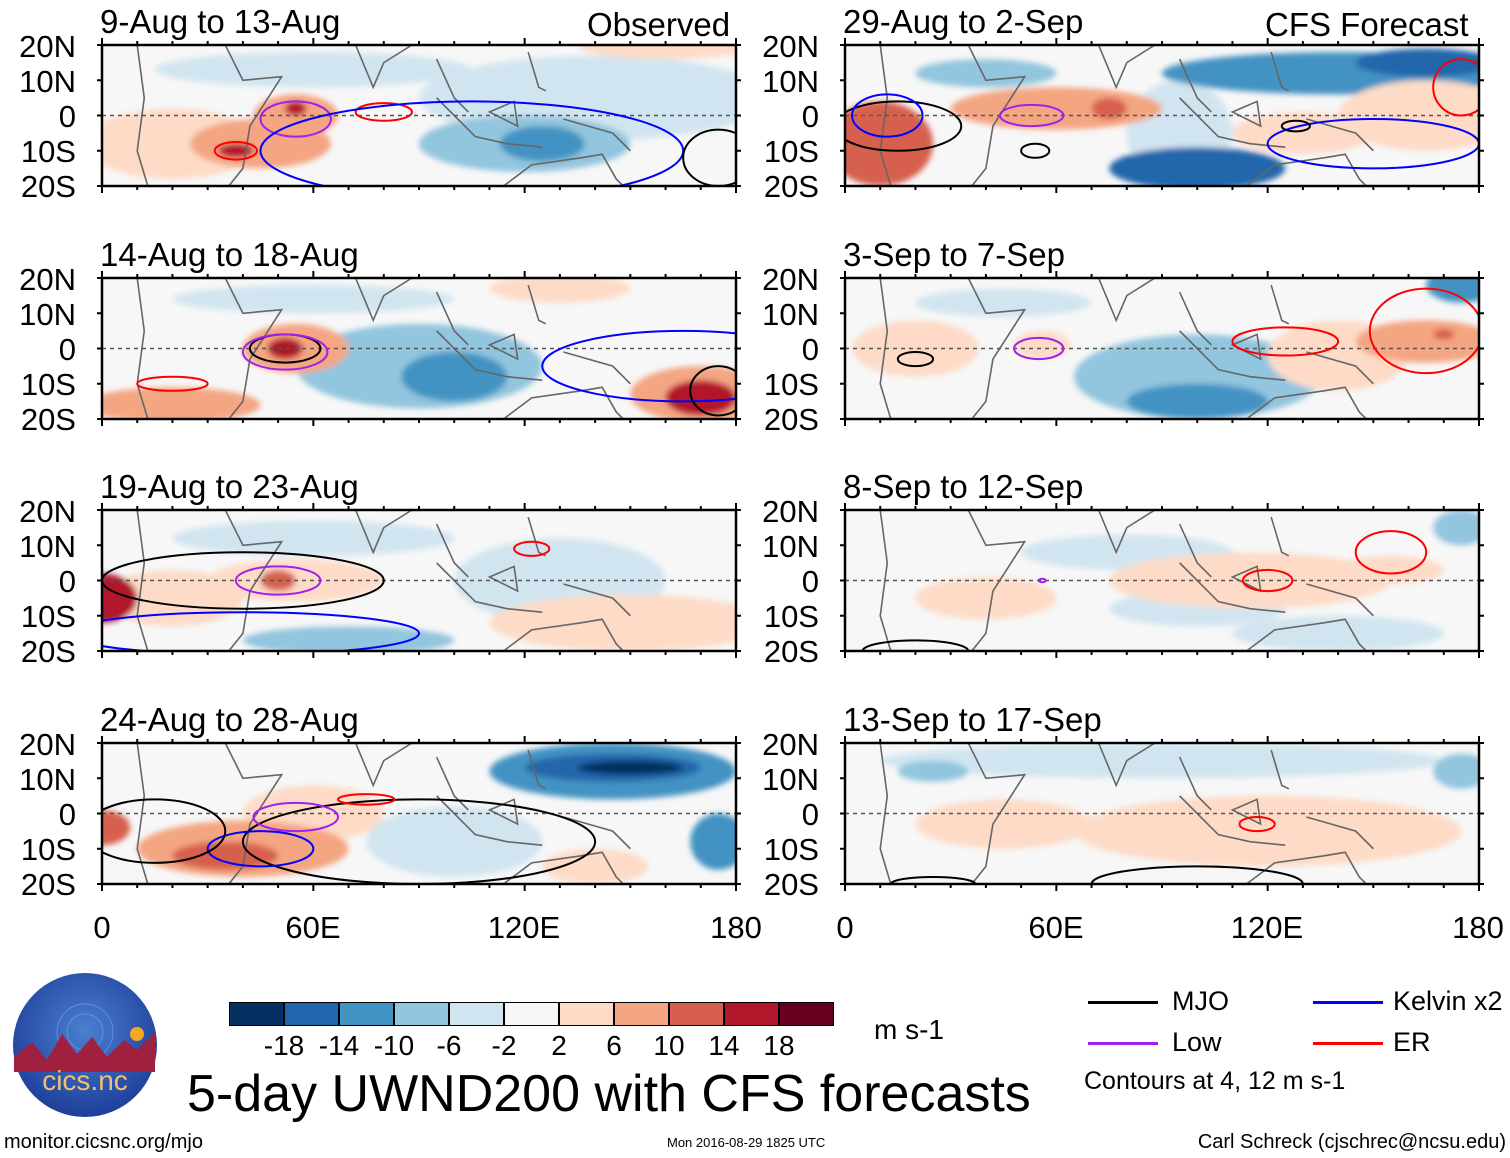 Image resolution: width=1510 pixels, height=1158 pixels. What do you see at coordinates (394, 1045) in the screenshot?
I see `colorbar-label: -10` at bounding box center [394, 1045].